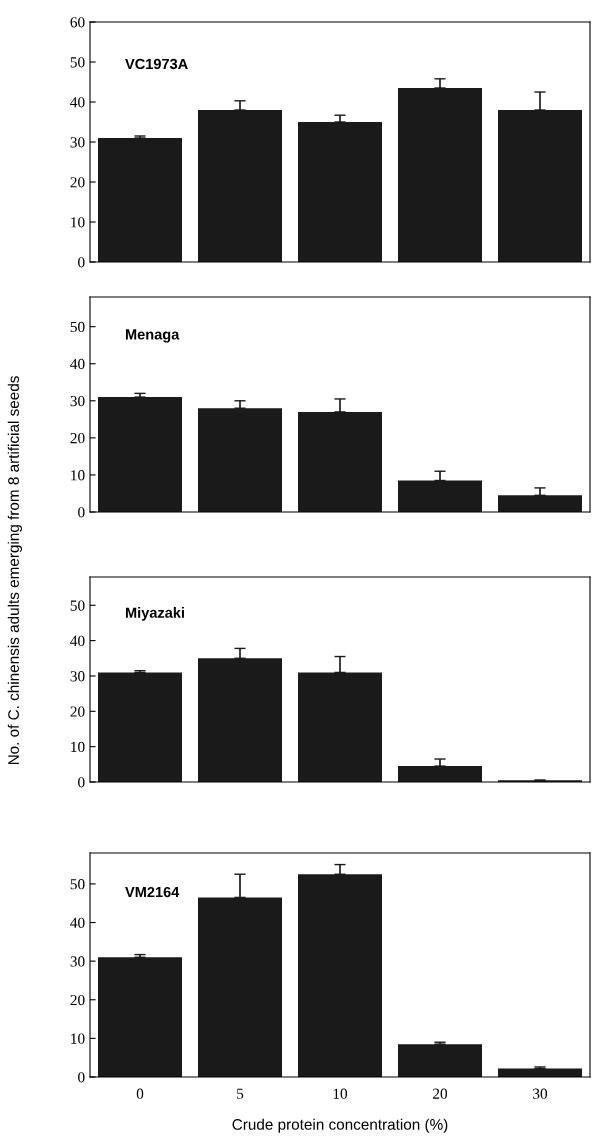 The height and width of the screenshot is (1141, 595). What do you see at coordinates (14, 570) in the screenshot?
I see `y-axis-title: No. of C. chinensis adults emerging from 8 artificial seeds` at bounding box center [14, 570].